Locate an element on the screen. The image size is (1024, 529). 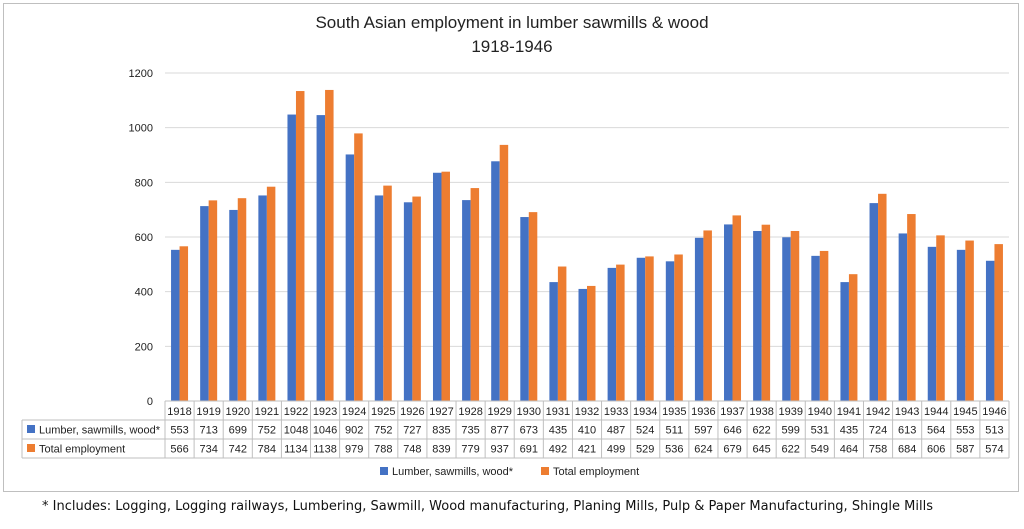
data-cell: 691 is located at coordinates (529, 450).